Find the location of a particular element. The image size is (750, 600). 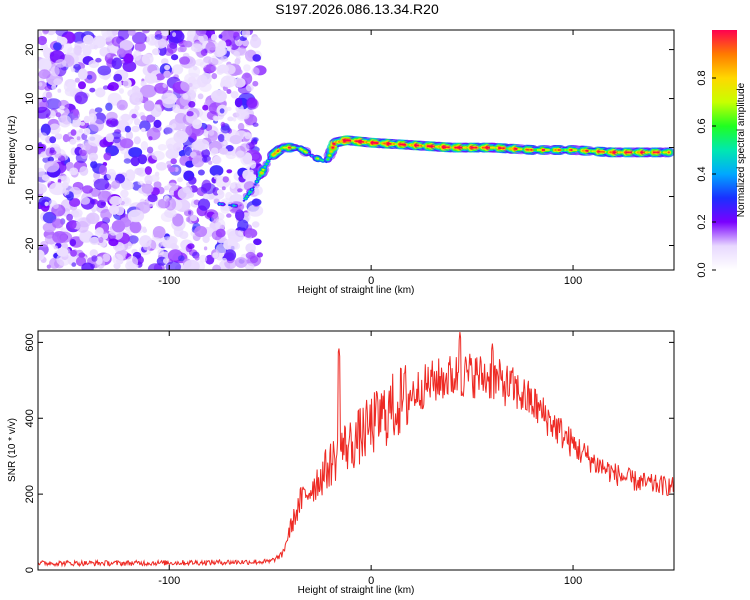

y-tick-label: -20 is located at coordinates (30, 246).